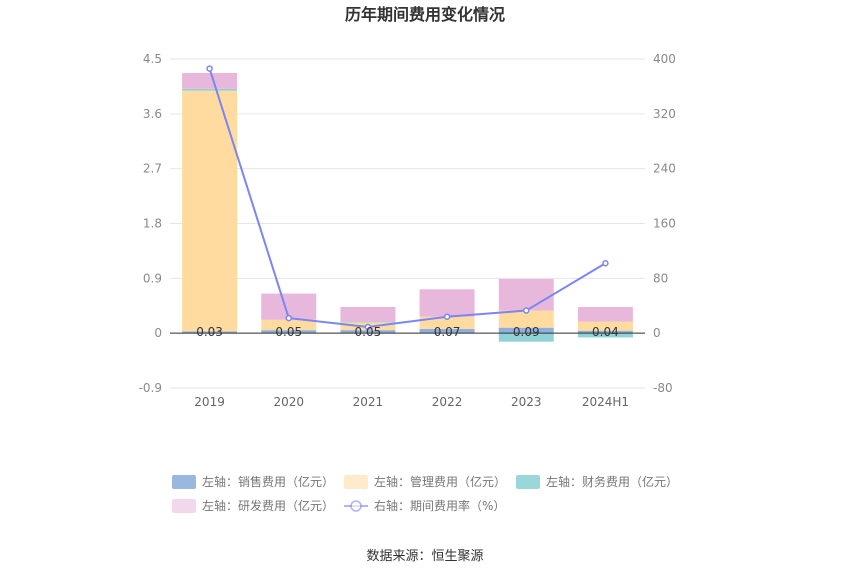 The height and width of the screenshot is (575, 850). What do you see at coordinates (368, 402) in the screenshot?
I see `category-label: 2021` at bounding box center [368, 402].